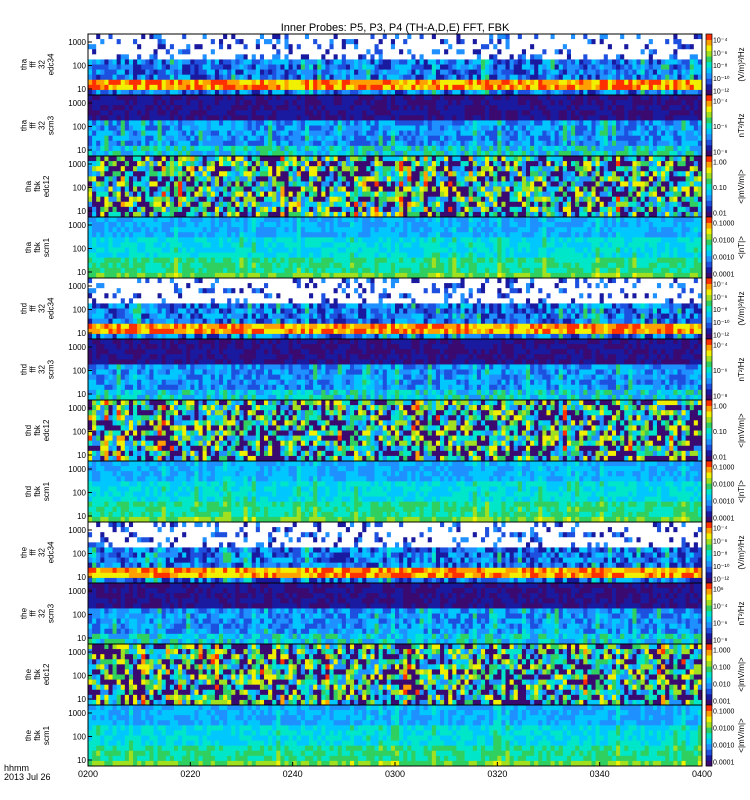 The image size is (750, 800). What do you see at coordinates (24, 64) in the screenshot?
I see `y-axis-label-line: tha` at bounding box center [24, 64].